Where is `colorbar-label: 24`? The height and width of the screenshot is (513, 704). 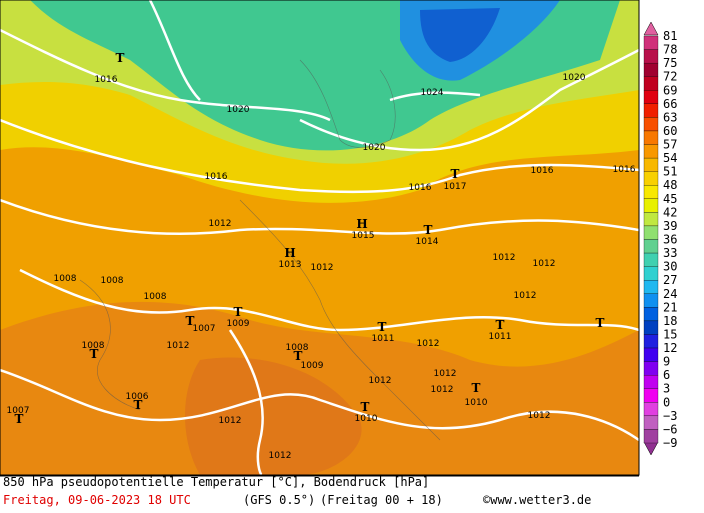 colorbar-label: 24 is located at coordinates (670, 294).